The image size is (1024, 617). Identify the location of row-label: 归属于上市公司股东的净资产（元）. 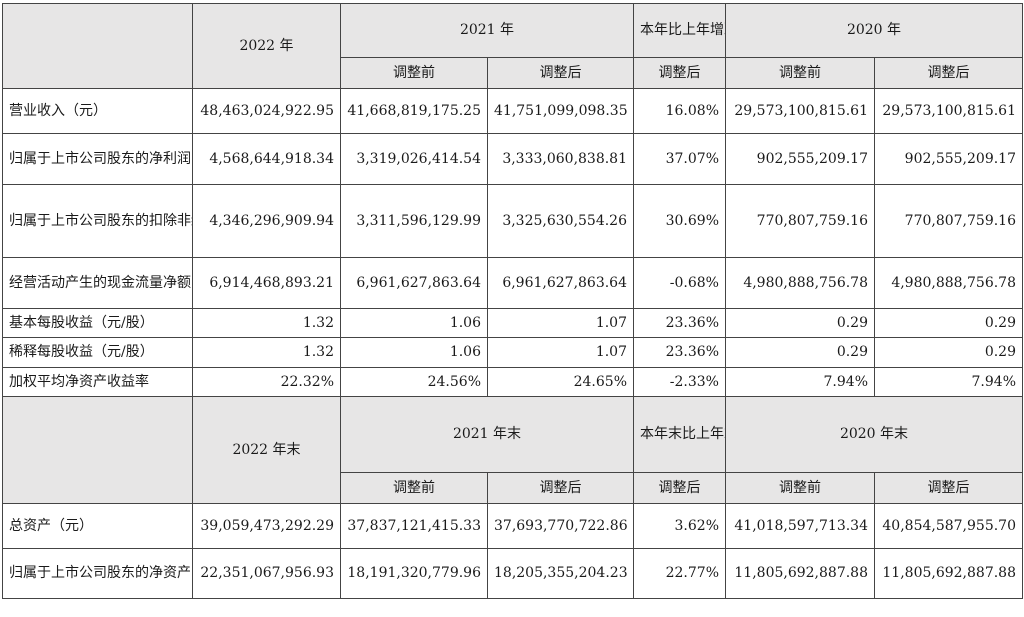
(97, 573).